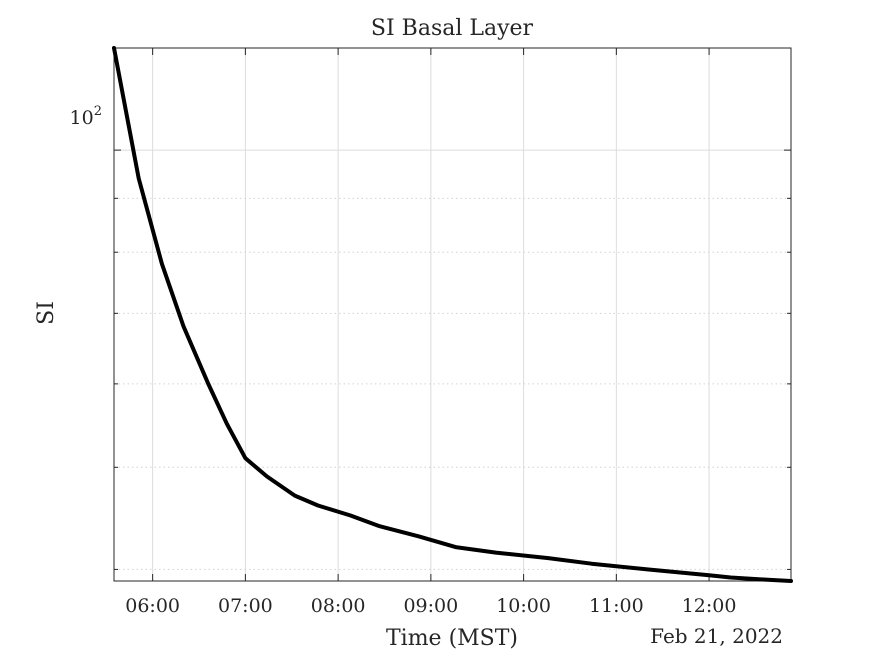 The image size is (875, 656). Describe the element at coordinates (452, 638) in the screenshot. I see `x-axis-label: Time (MST)` at that location.